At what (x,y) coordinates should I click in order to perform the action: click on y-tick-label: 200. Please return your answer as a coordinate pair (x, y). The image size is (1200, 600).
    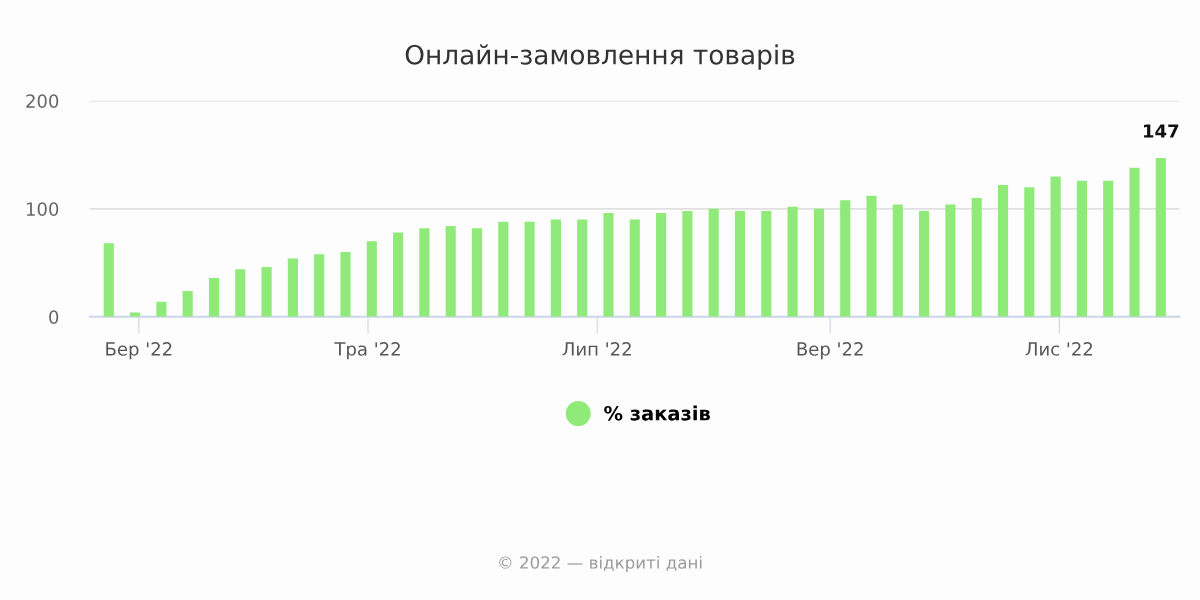
    Looking at the image, I should click on (42, 101).